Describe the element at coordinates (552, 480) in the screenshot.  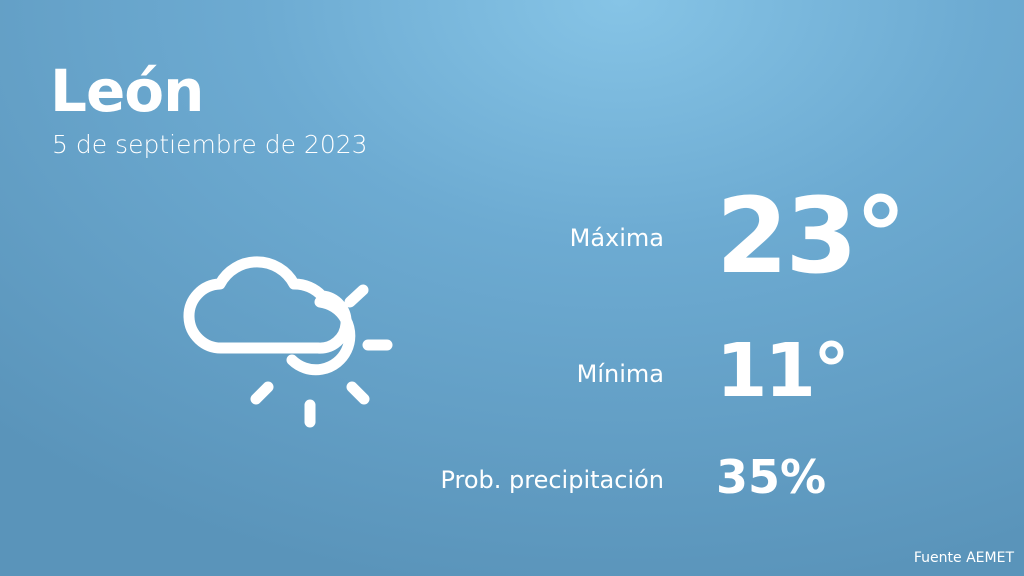
I see `precip-label: Prob. precipitación` at that location.